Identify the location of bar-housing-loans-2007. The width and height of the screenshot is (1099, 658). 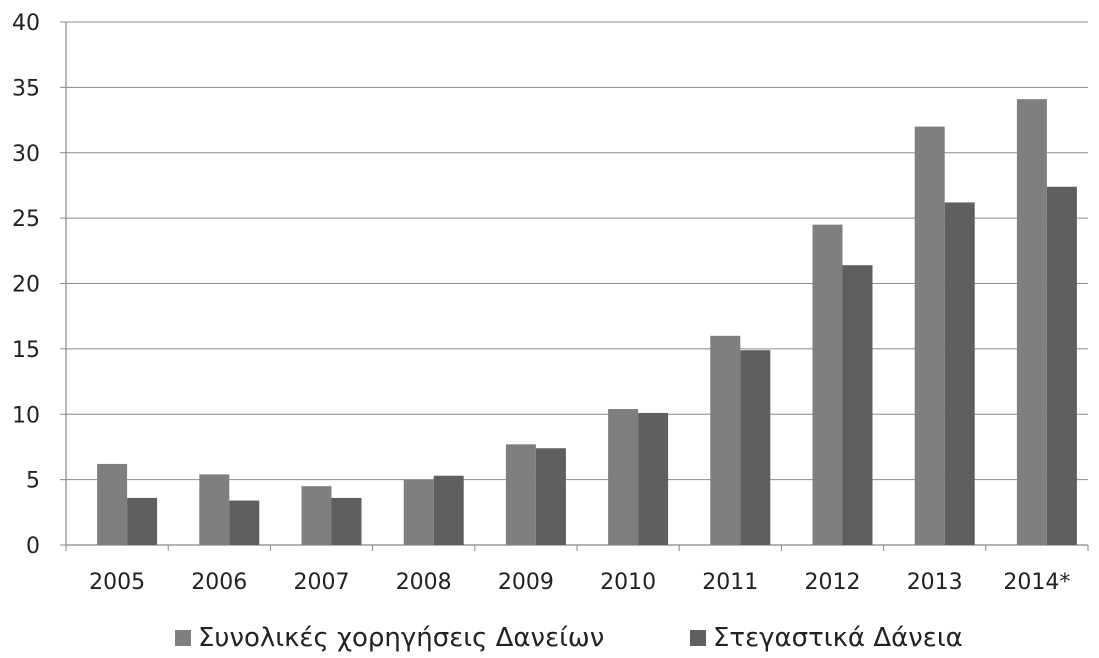
(346, 521).